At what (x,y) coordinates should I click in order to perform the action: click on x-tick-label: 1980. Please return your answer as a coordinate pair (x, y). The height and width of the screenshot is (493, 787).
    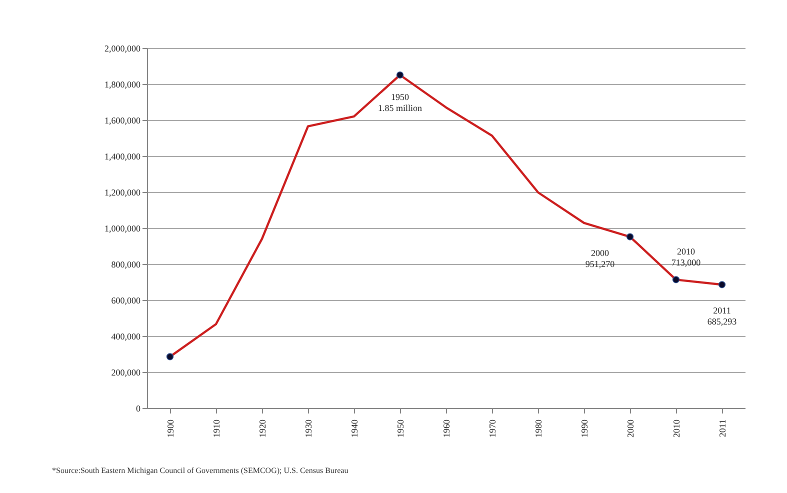
    Looking at the image, I should click on (539, 428).